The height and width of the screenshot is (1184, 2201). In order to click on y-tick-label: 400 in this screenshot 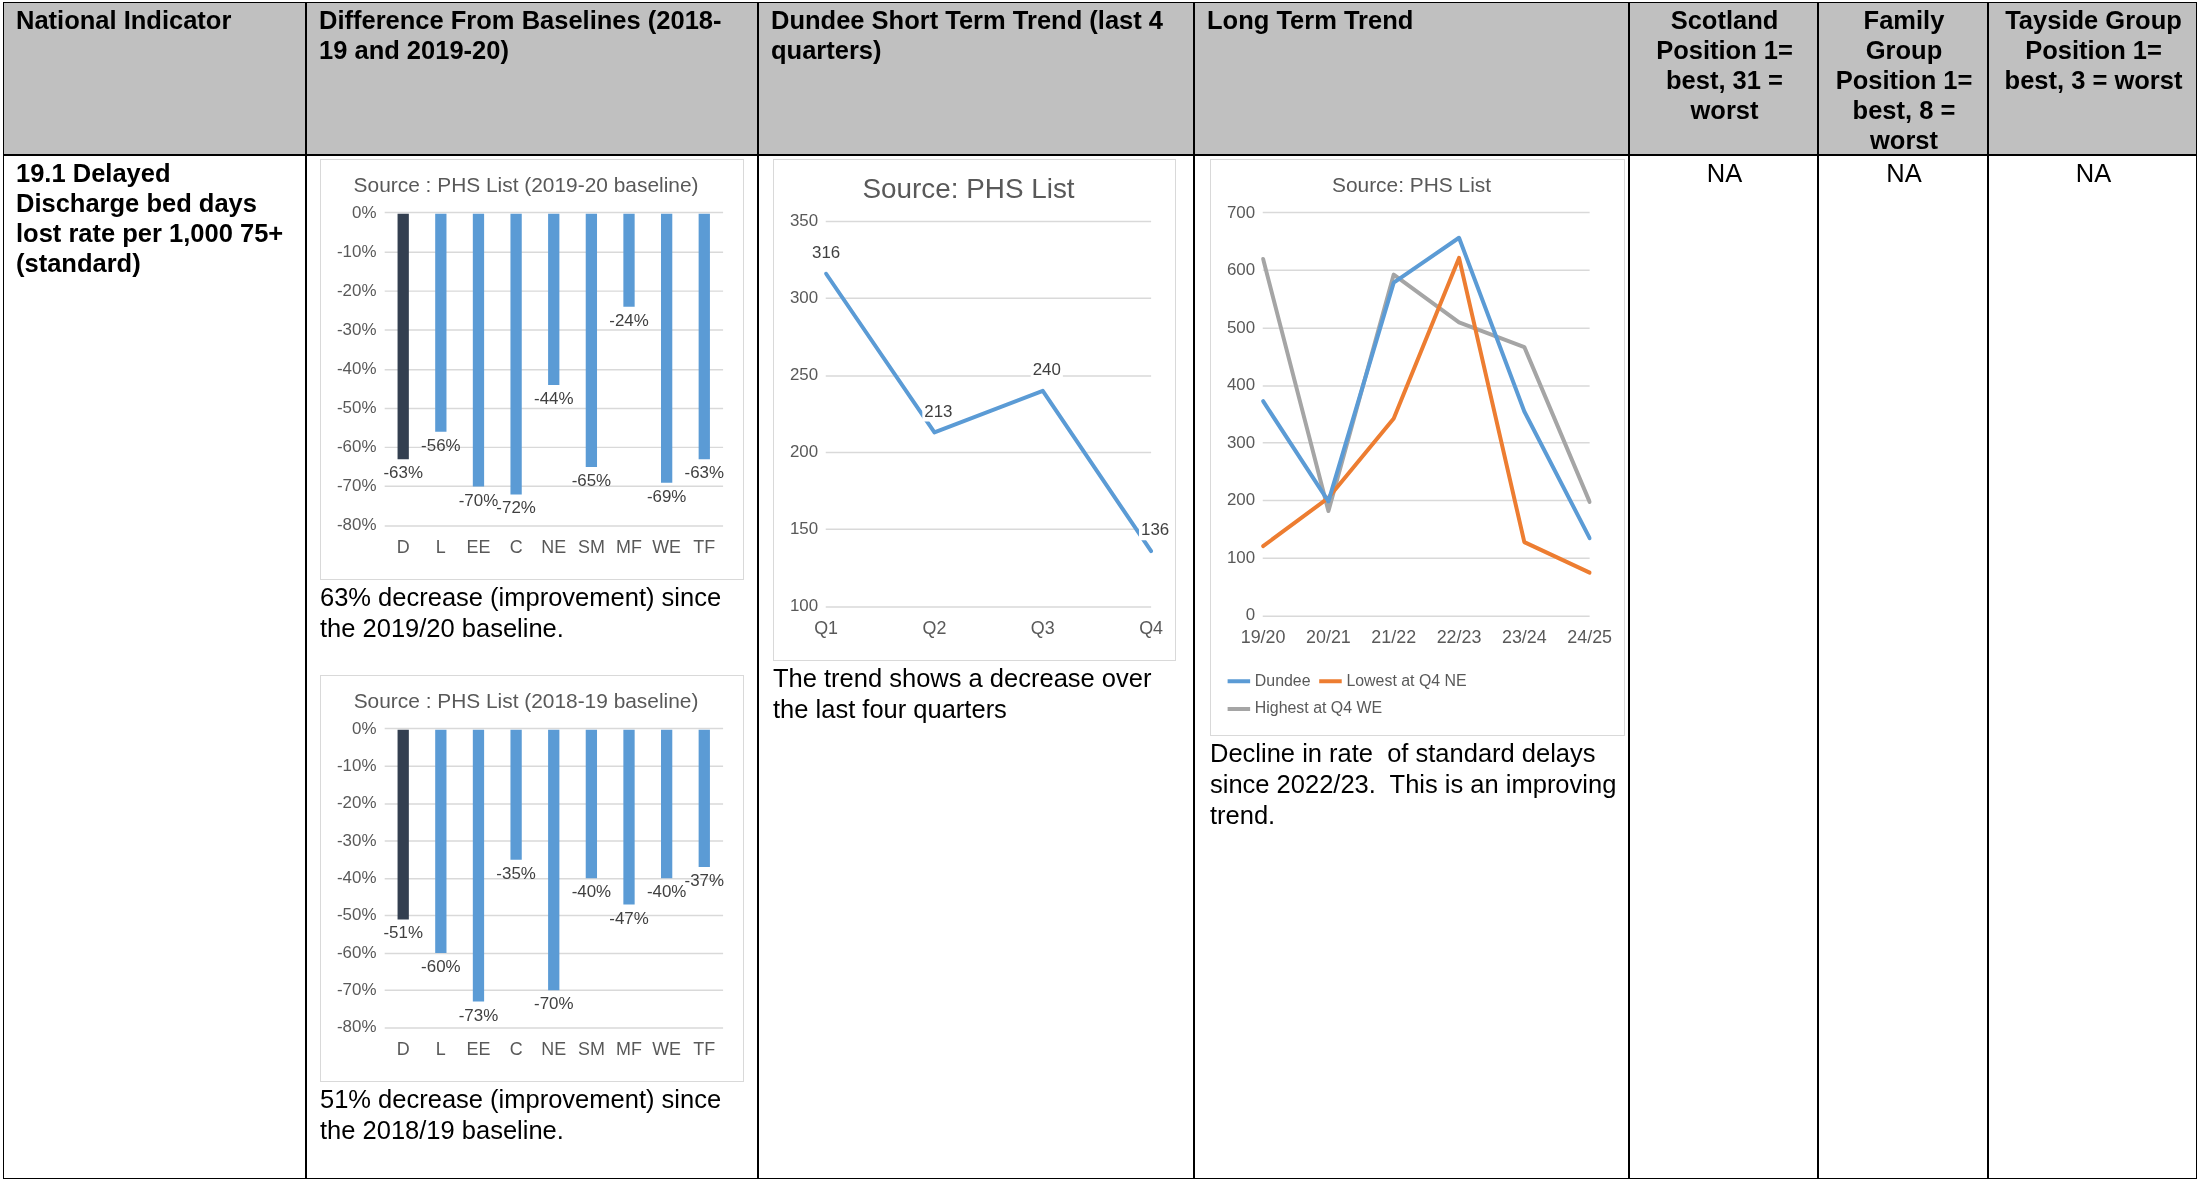, I will do `click(1241, 385)`.